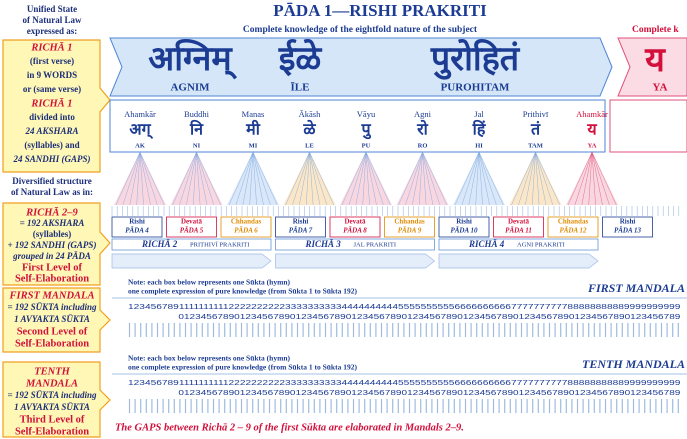 Image resolution: width=687 pixels, height=439 pixels. I want to click on syllable-name: Manas, so click(253, 114).